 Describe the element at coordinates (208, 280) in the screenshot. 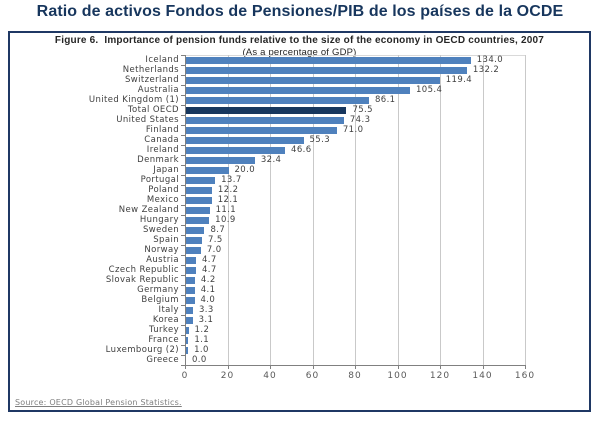

I see `value-label: 4.2` at that location.